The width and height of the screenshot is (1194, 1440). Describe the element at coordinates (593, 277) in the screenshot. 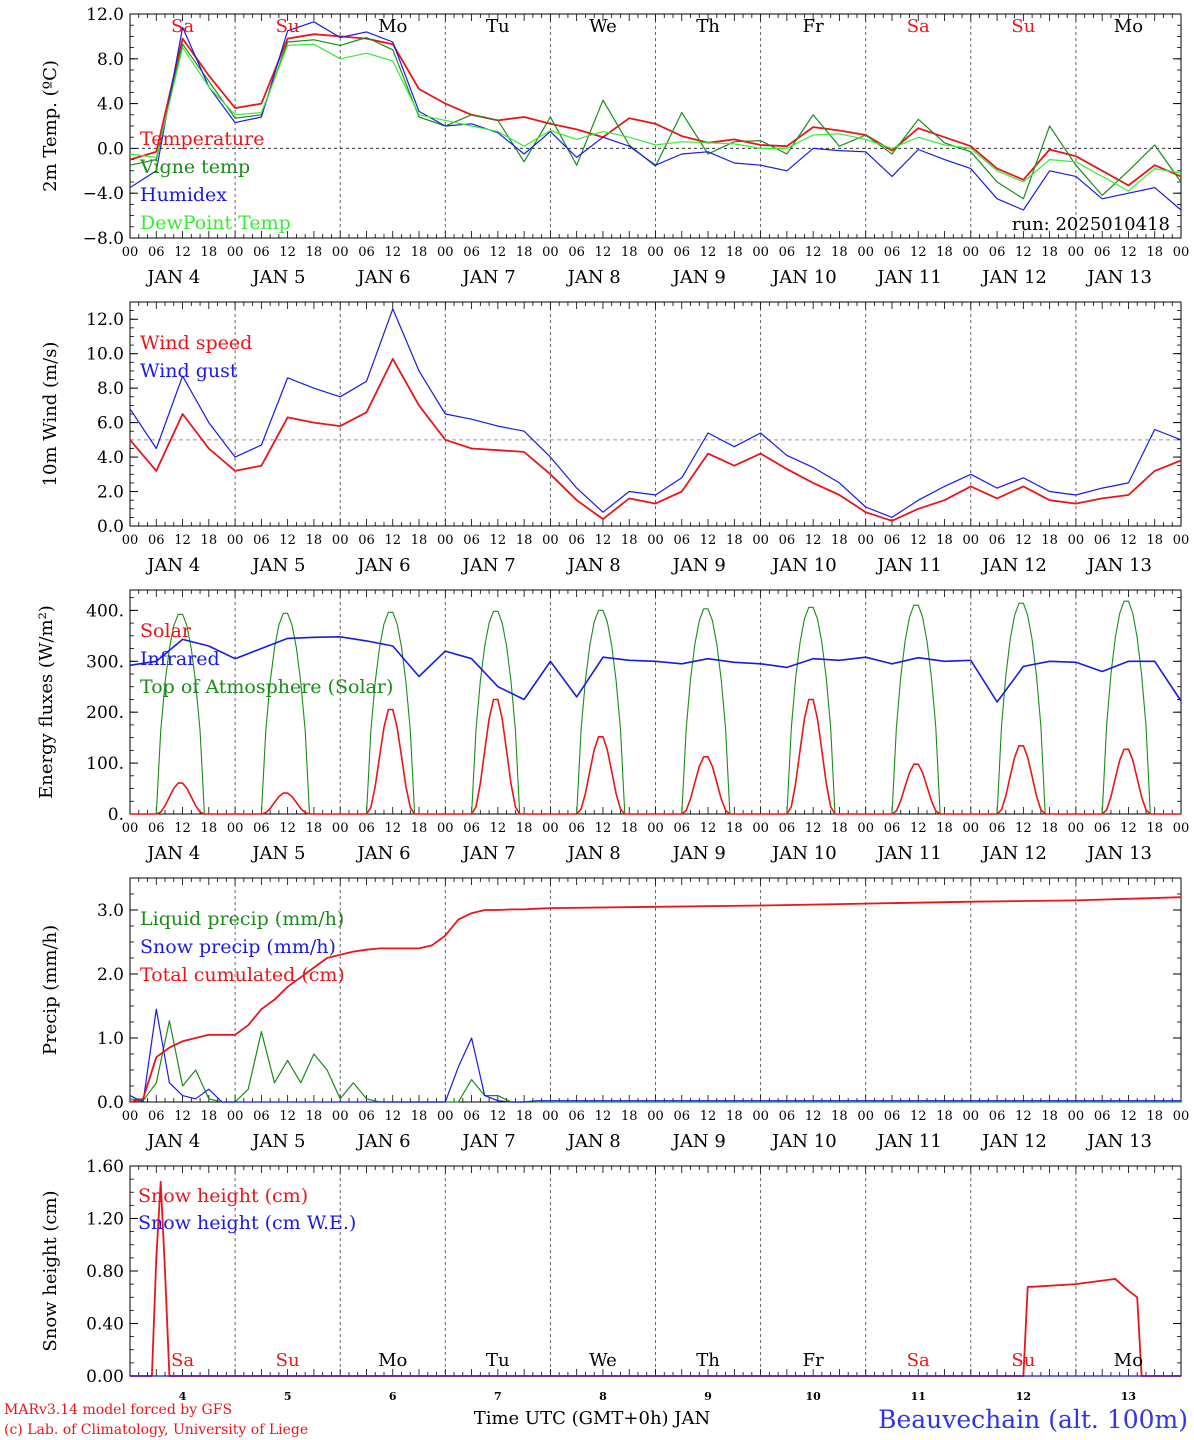

I see `date-label: JAN 8` at that location.